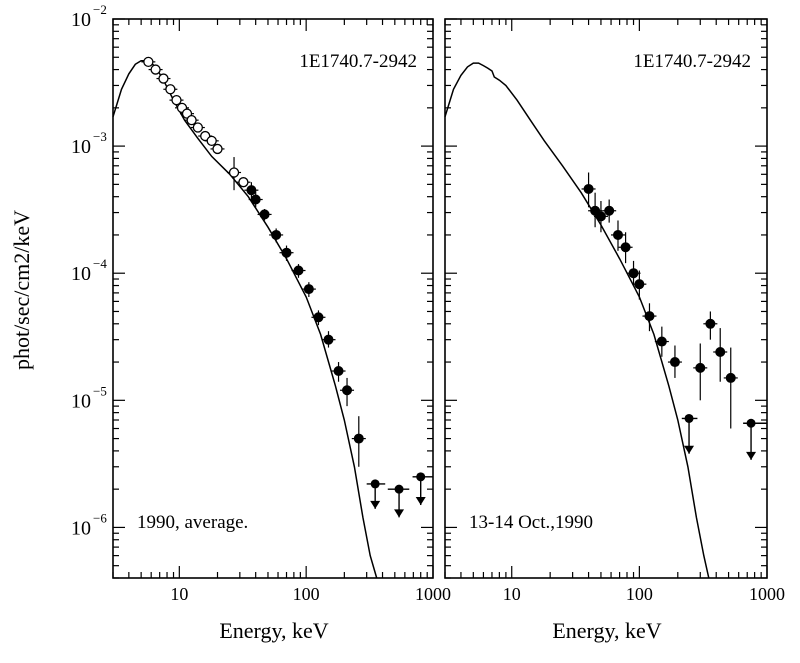 Image resolution: width=800 pixels, height=663 pixels. I want to click on x-axis-label-left: Energy, keV, so click(274, 630).